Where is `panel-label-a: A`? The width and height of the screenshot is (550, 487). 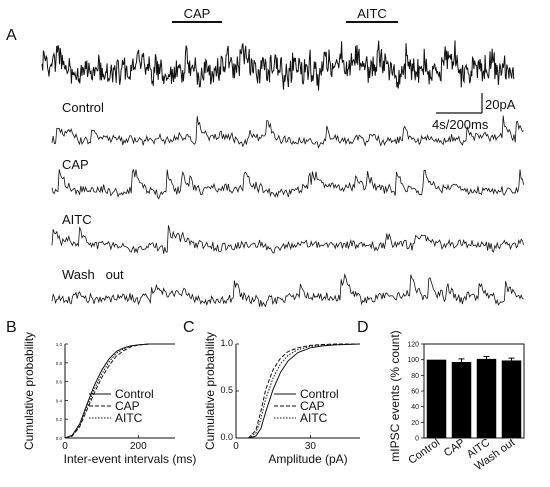
panel-label-a: A is located at coordinates (11, 35).